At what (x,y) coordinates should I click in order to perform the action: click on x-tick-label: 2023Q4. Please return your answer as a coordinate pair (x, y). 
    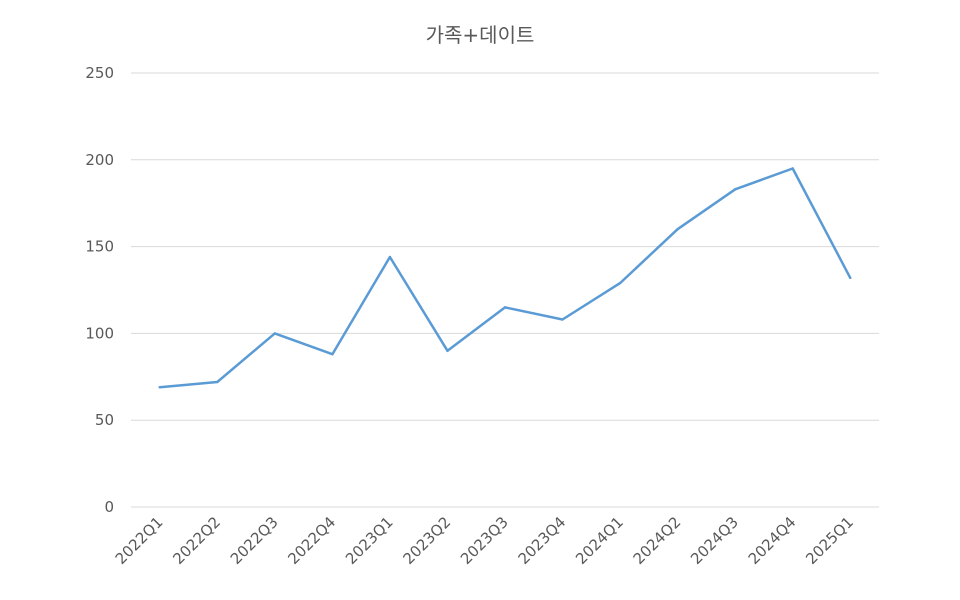
    Looking at the image, I should click on (542, 540).